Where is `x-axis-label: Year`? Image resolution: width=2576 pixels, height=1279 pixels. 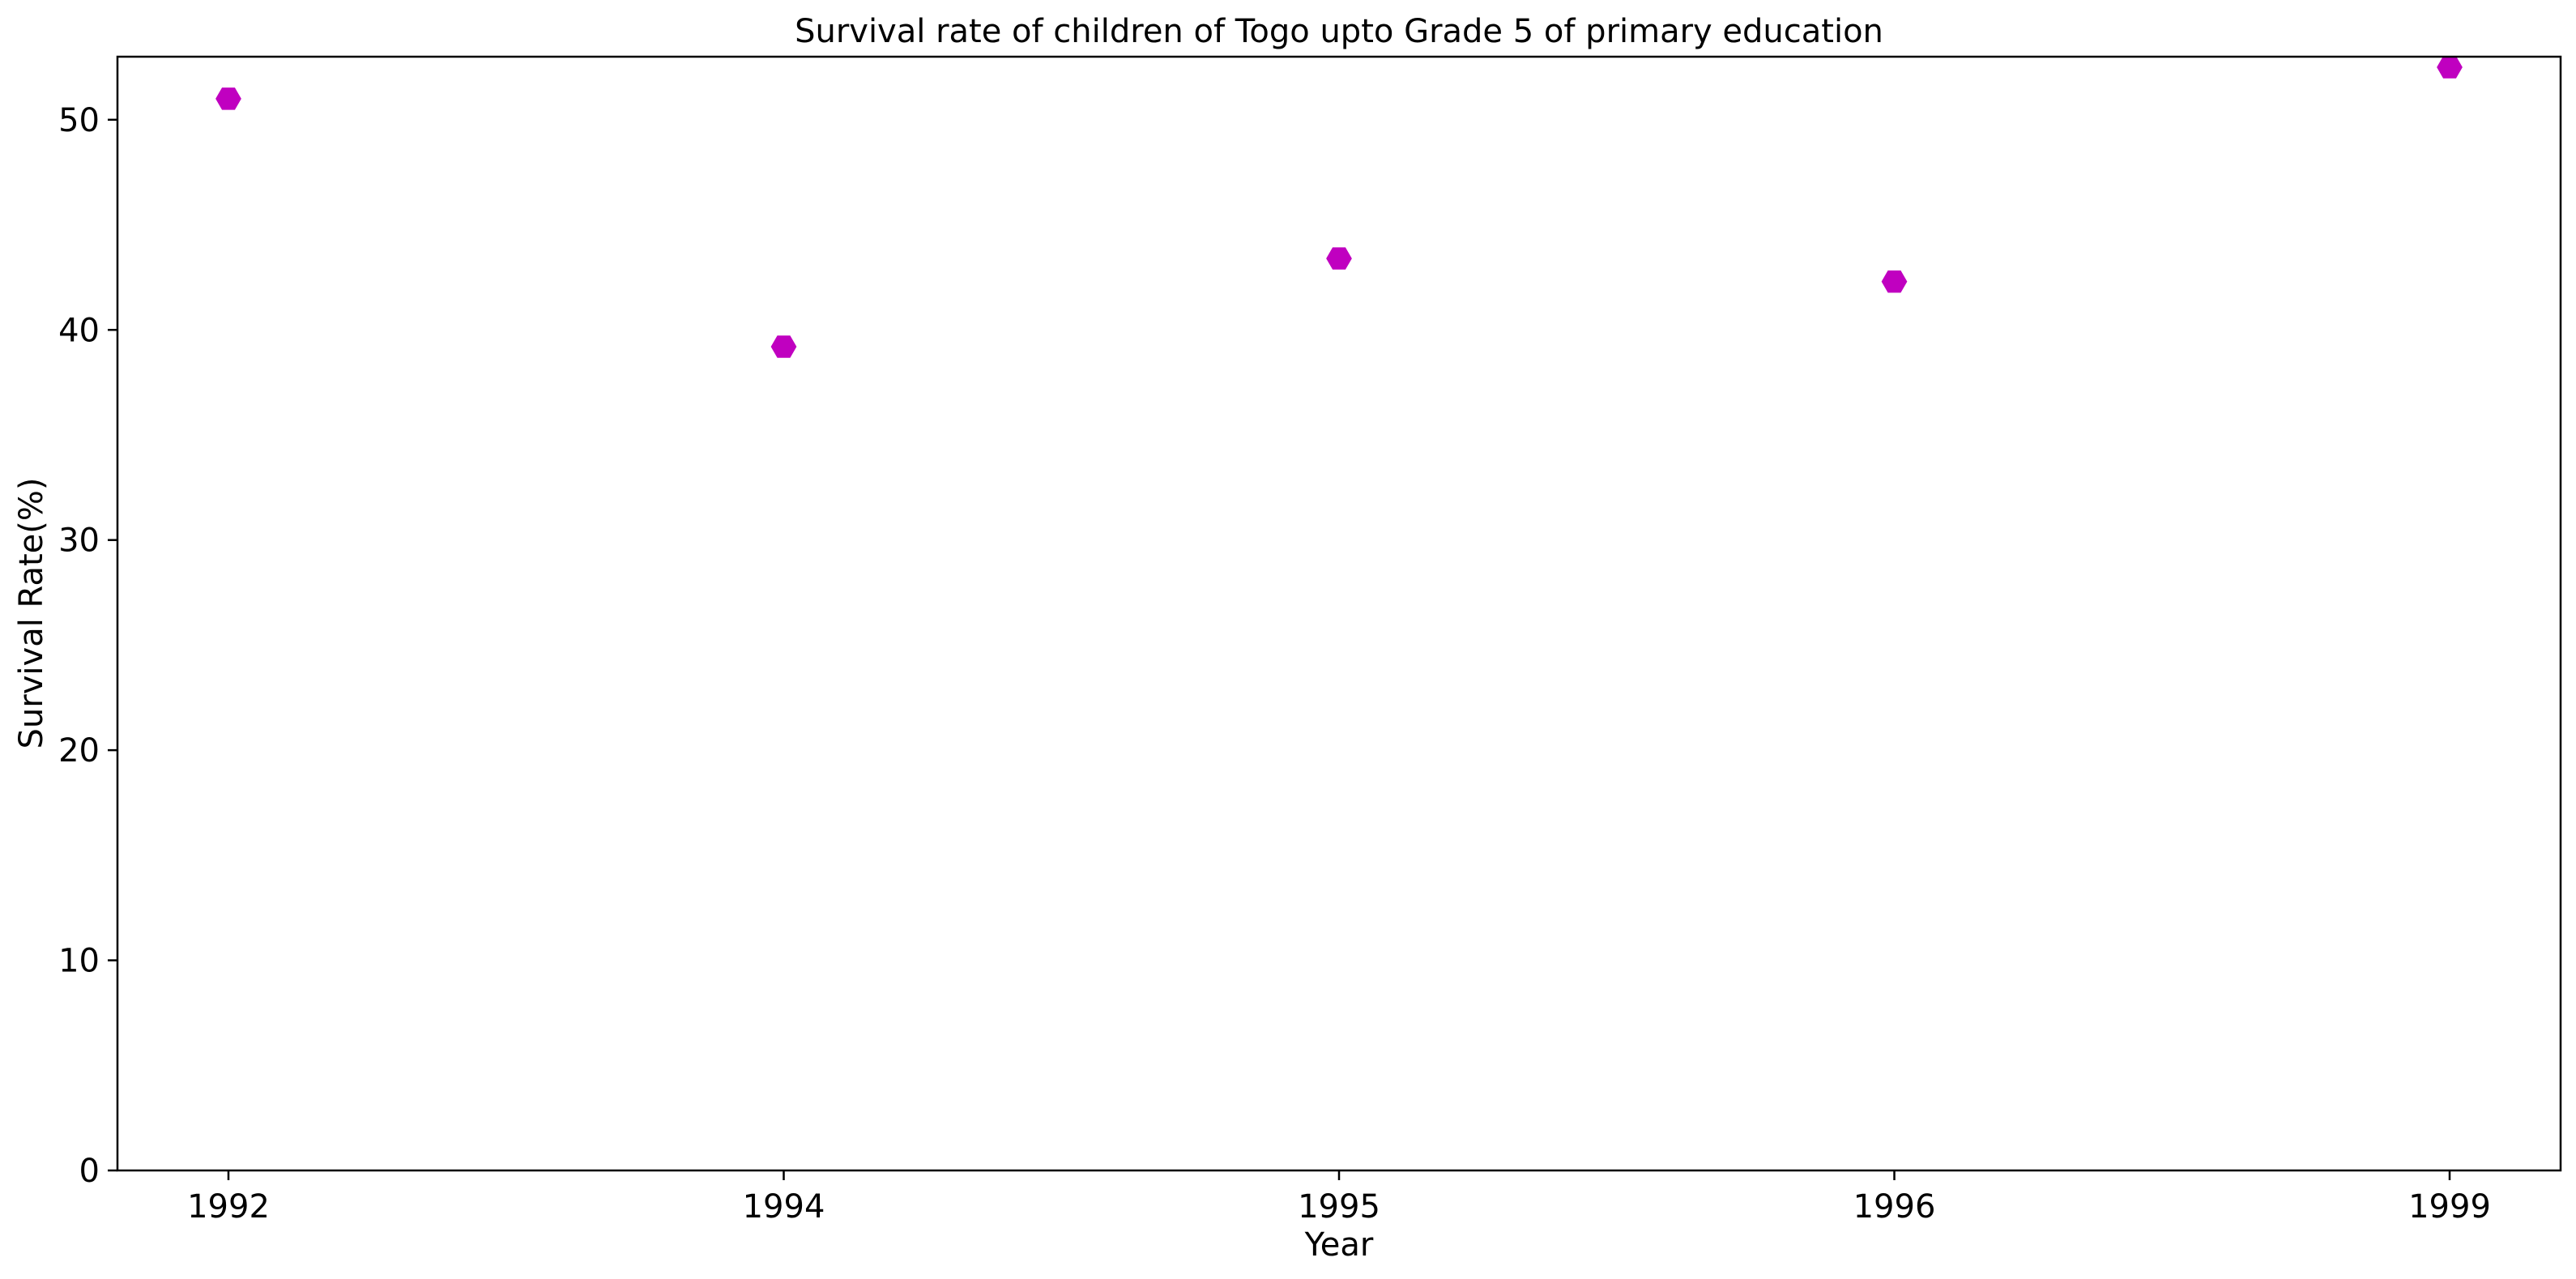 x-axis-label: Year is located at coordinates (1339, 1245).